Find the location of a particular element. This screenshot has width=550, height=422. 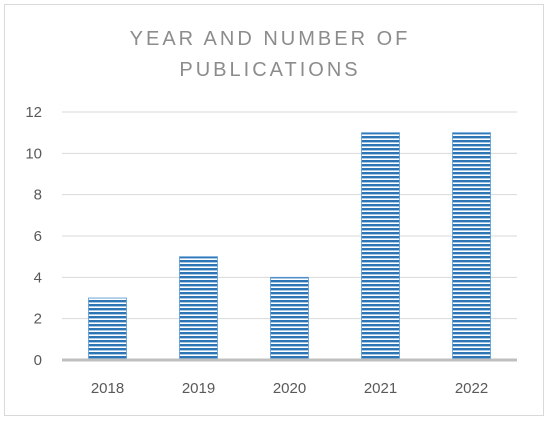

x-tick-label: 2020 is located at coordinates (289, 388).